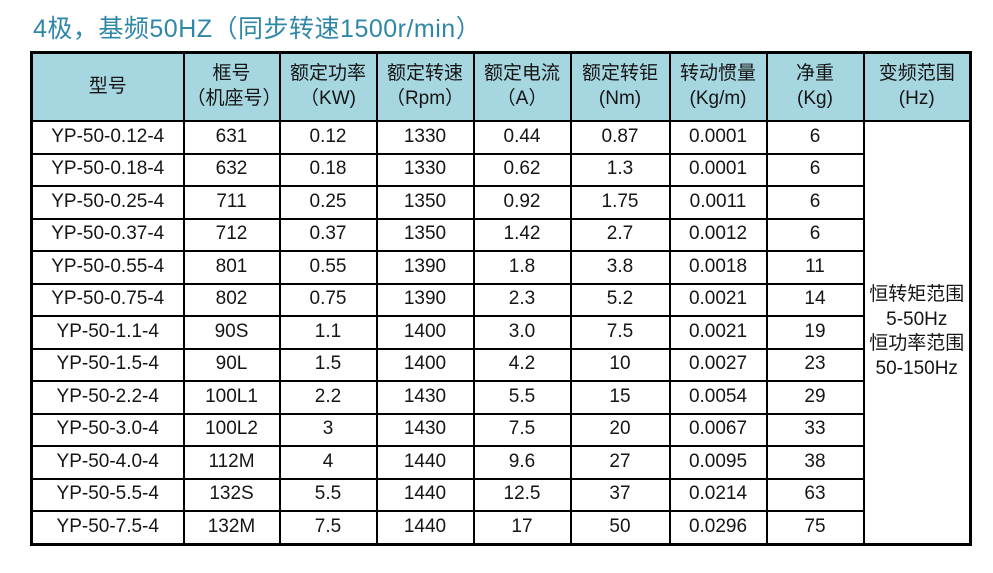 The width and height of the screenshot is (993, 573). Describe the element at coordinates (328, 332) in the screenshot. I see `cell-power: 1.1` at that location.